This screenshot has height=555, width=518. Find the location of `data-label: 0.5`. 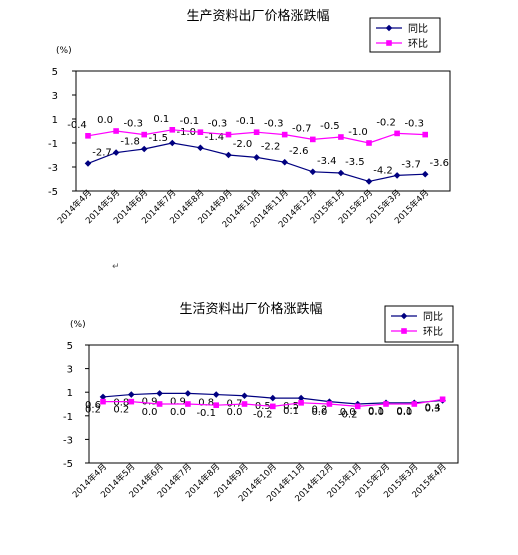

data-label: 0.5 is located at coordinates (291, 406).